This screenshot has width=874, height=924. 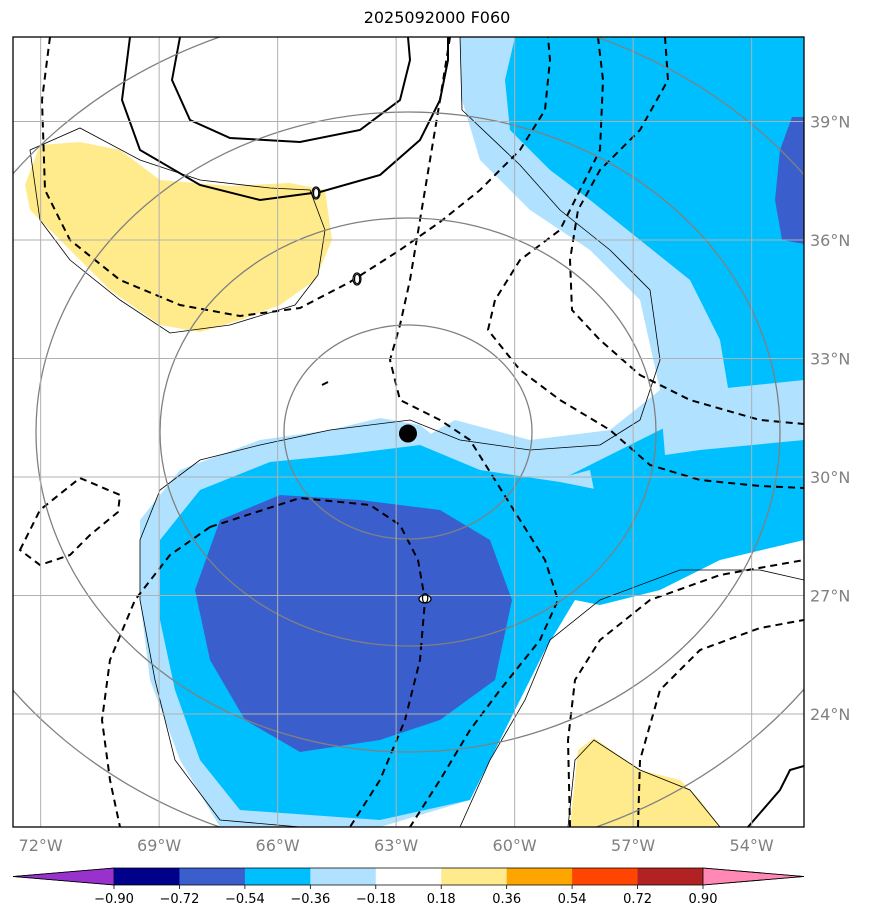 I want to click on range-ring-inner, so click(x=408, y=432).